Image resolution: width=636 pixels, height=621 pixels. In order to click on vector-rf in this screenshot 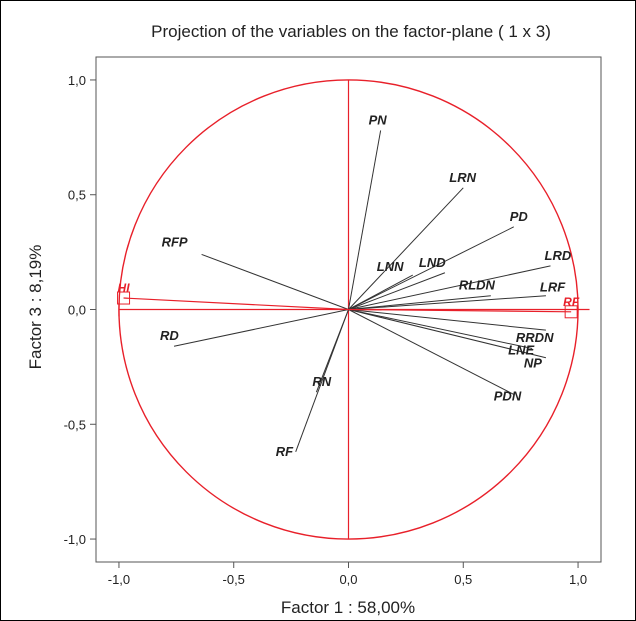, I will do `click(322, 380)`.